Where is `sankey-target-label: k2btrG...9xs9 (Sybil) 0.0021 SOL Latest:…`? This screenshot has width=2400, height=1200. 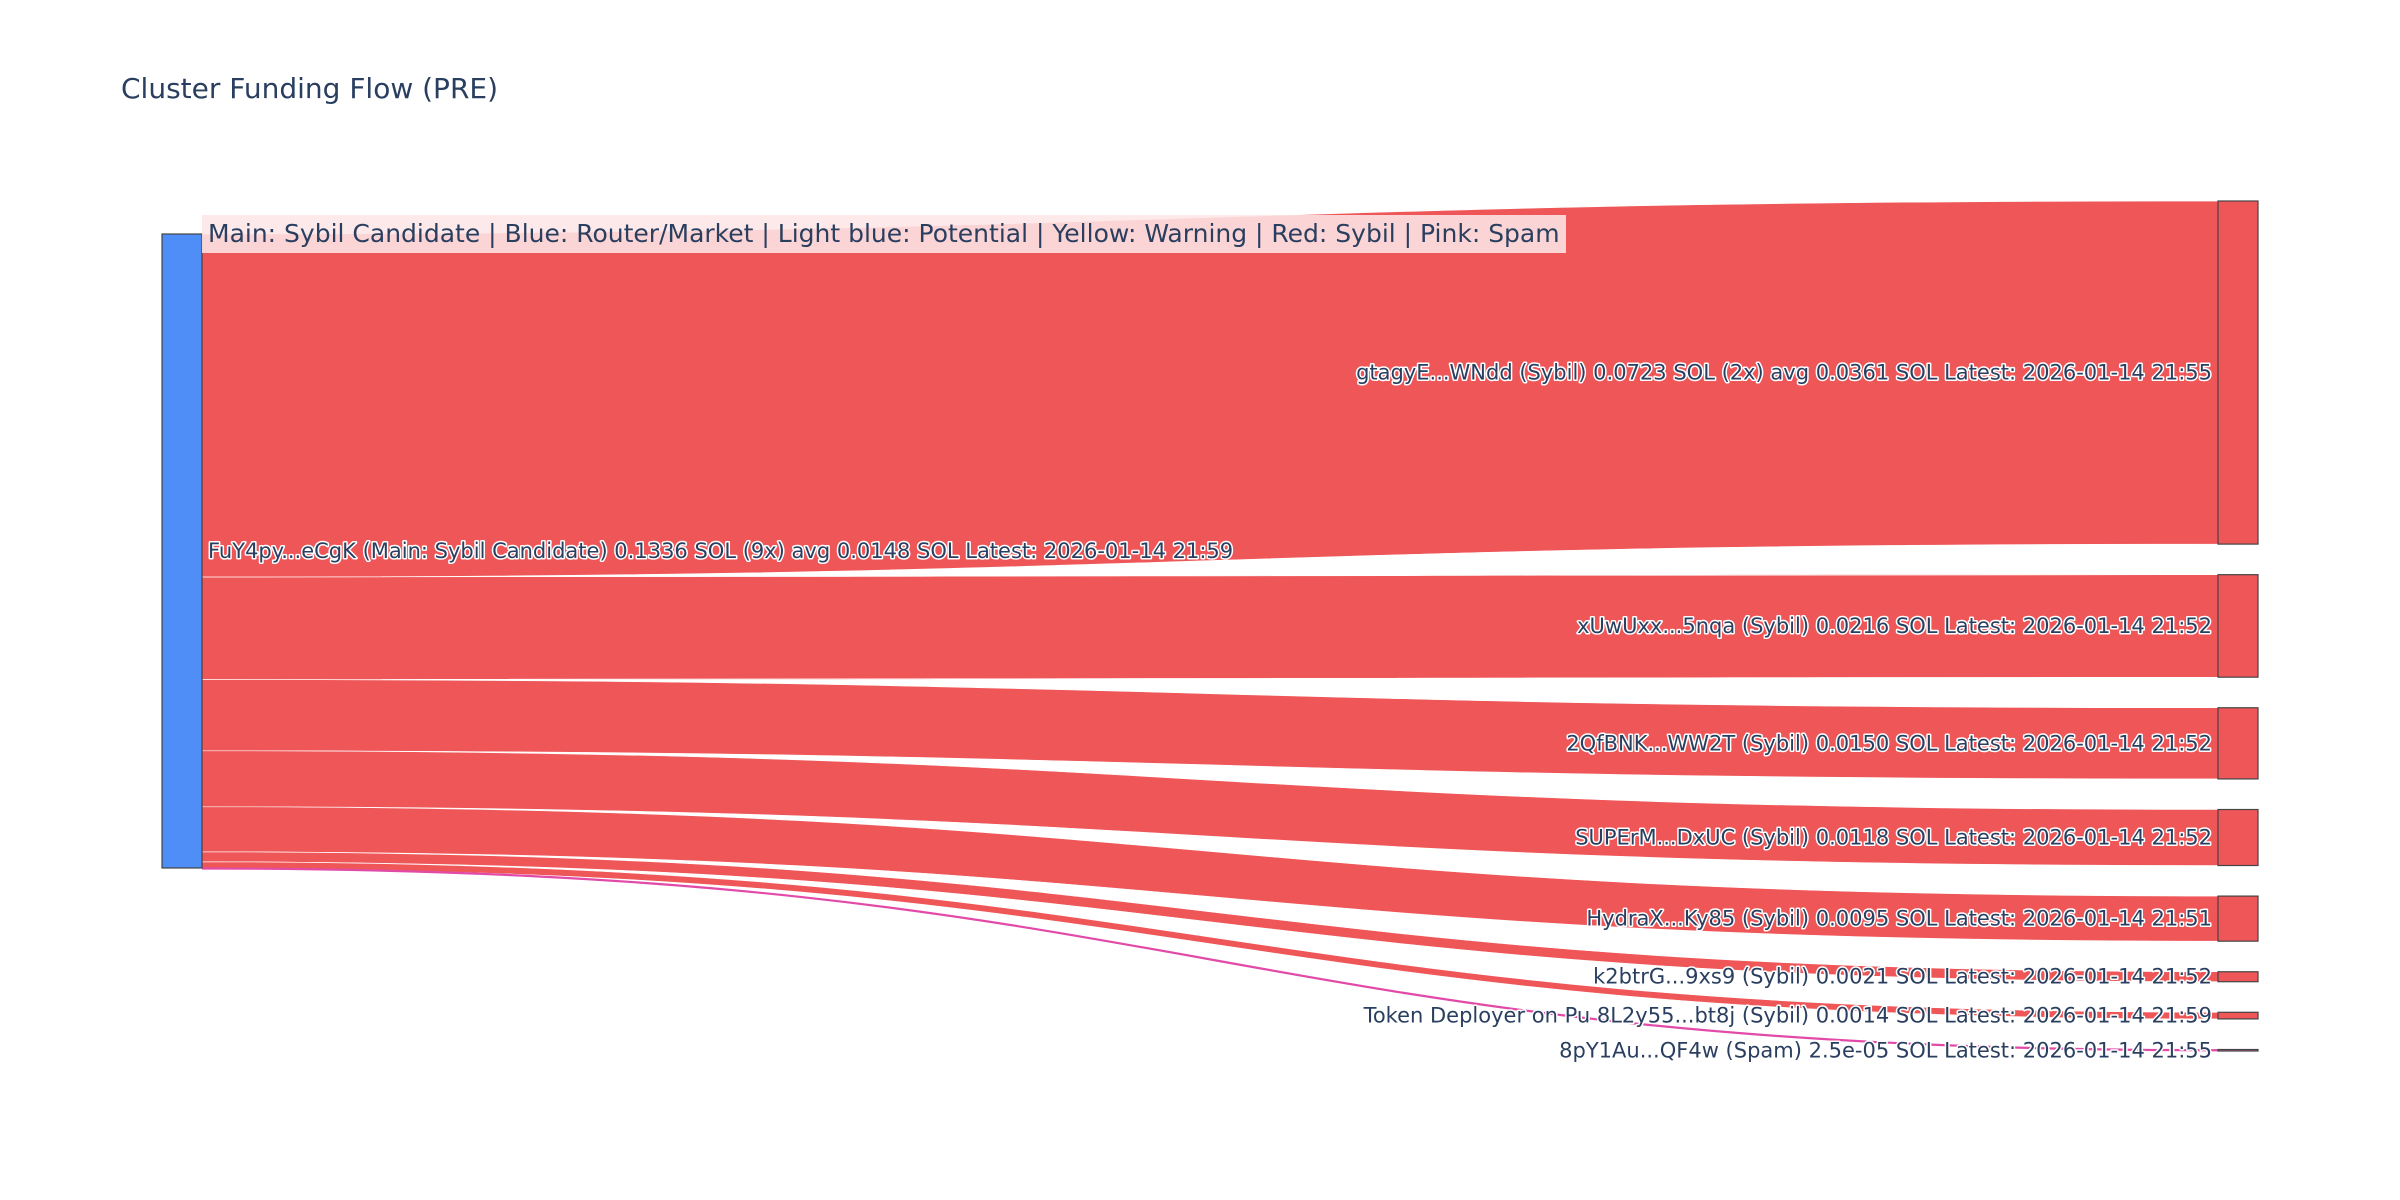 sankey-target-label: k2btrG...9xs9 (Sybil) 0.0021 SOL Latest:… is located at coordinates (1902, 977).